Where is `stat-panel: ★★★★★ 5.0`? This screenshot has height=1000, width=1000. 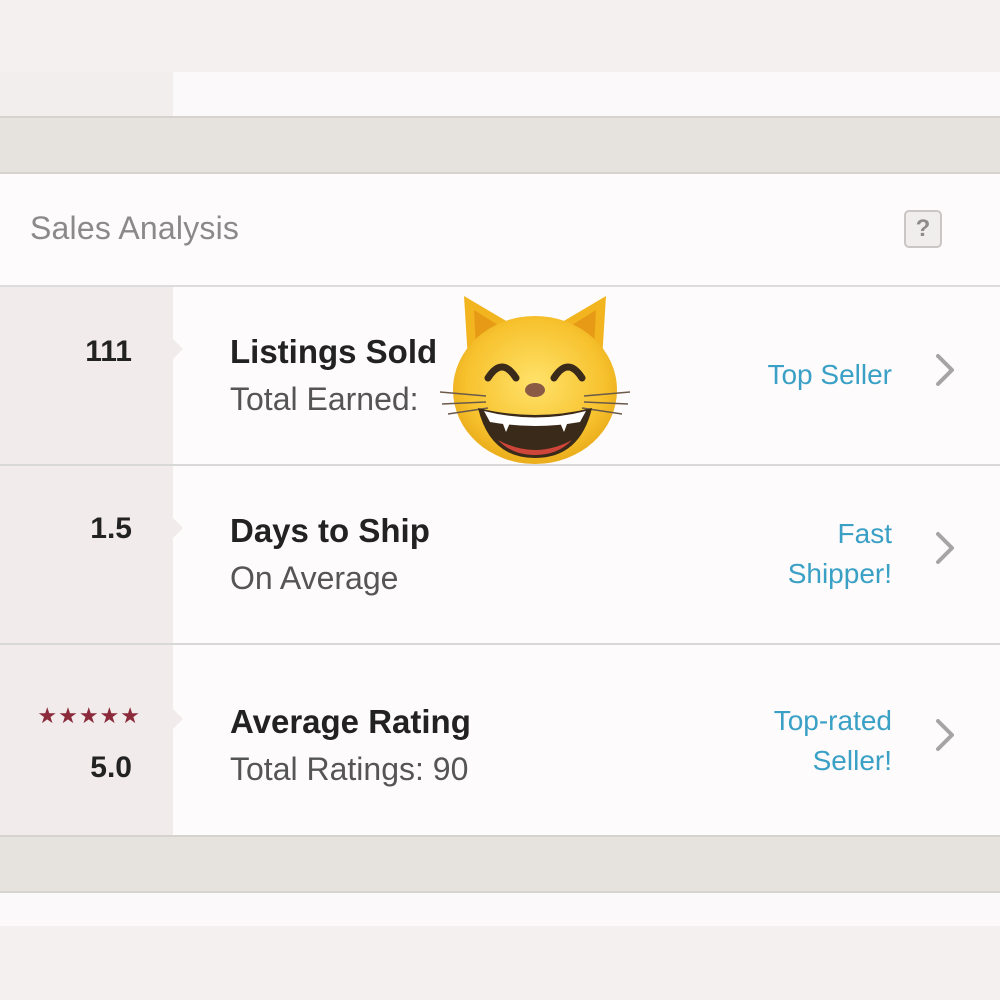 stat-panel: ★★★★★ 5.0 is located at coordinates (86, 740).